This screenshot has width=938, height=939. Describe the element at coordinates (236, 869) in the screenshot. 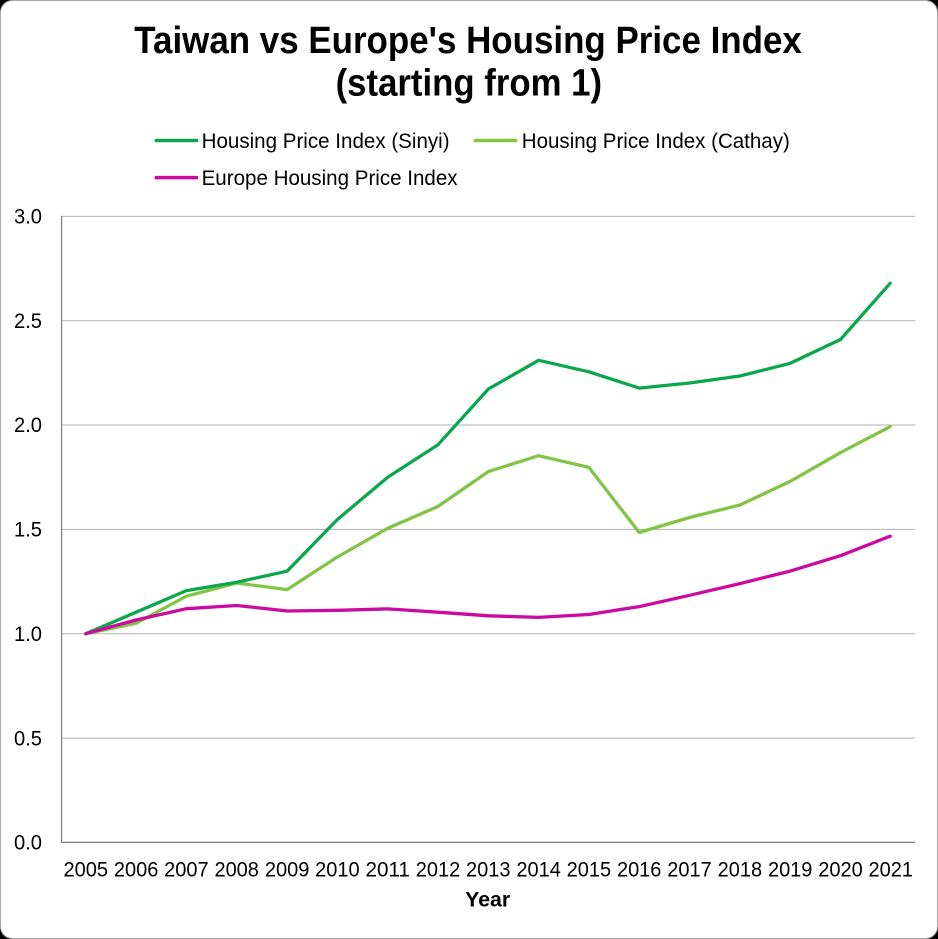

I see `svg-text: 2008` at that location.